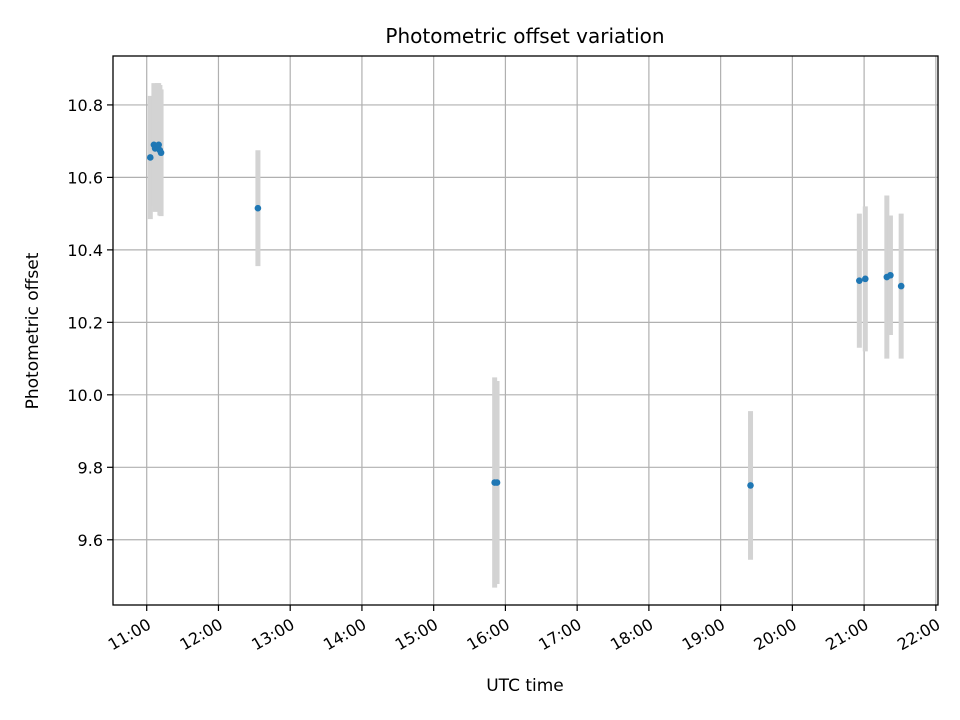  I want to click on x-axis-label: UTC time, so click(525, 686).